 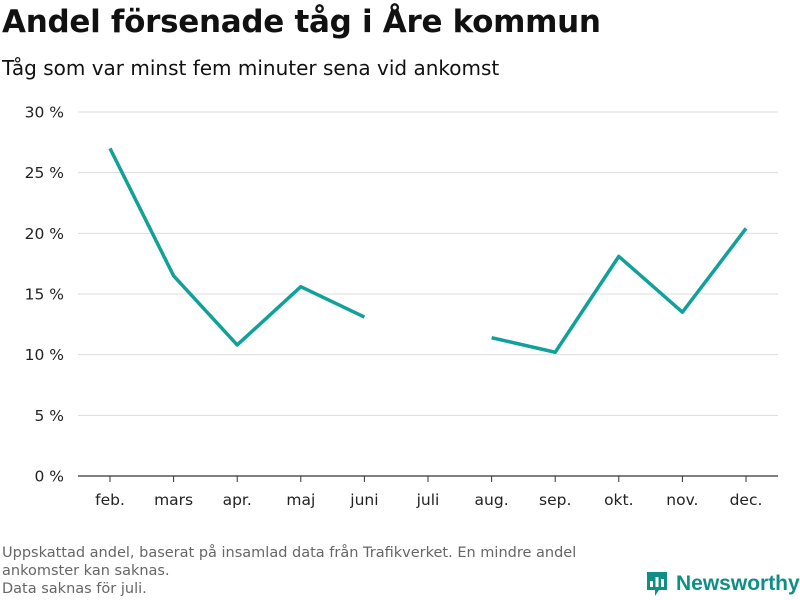 I want to click on x-tick-label: okt., so click(x=618, y=500).